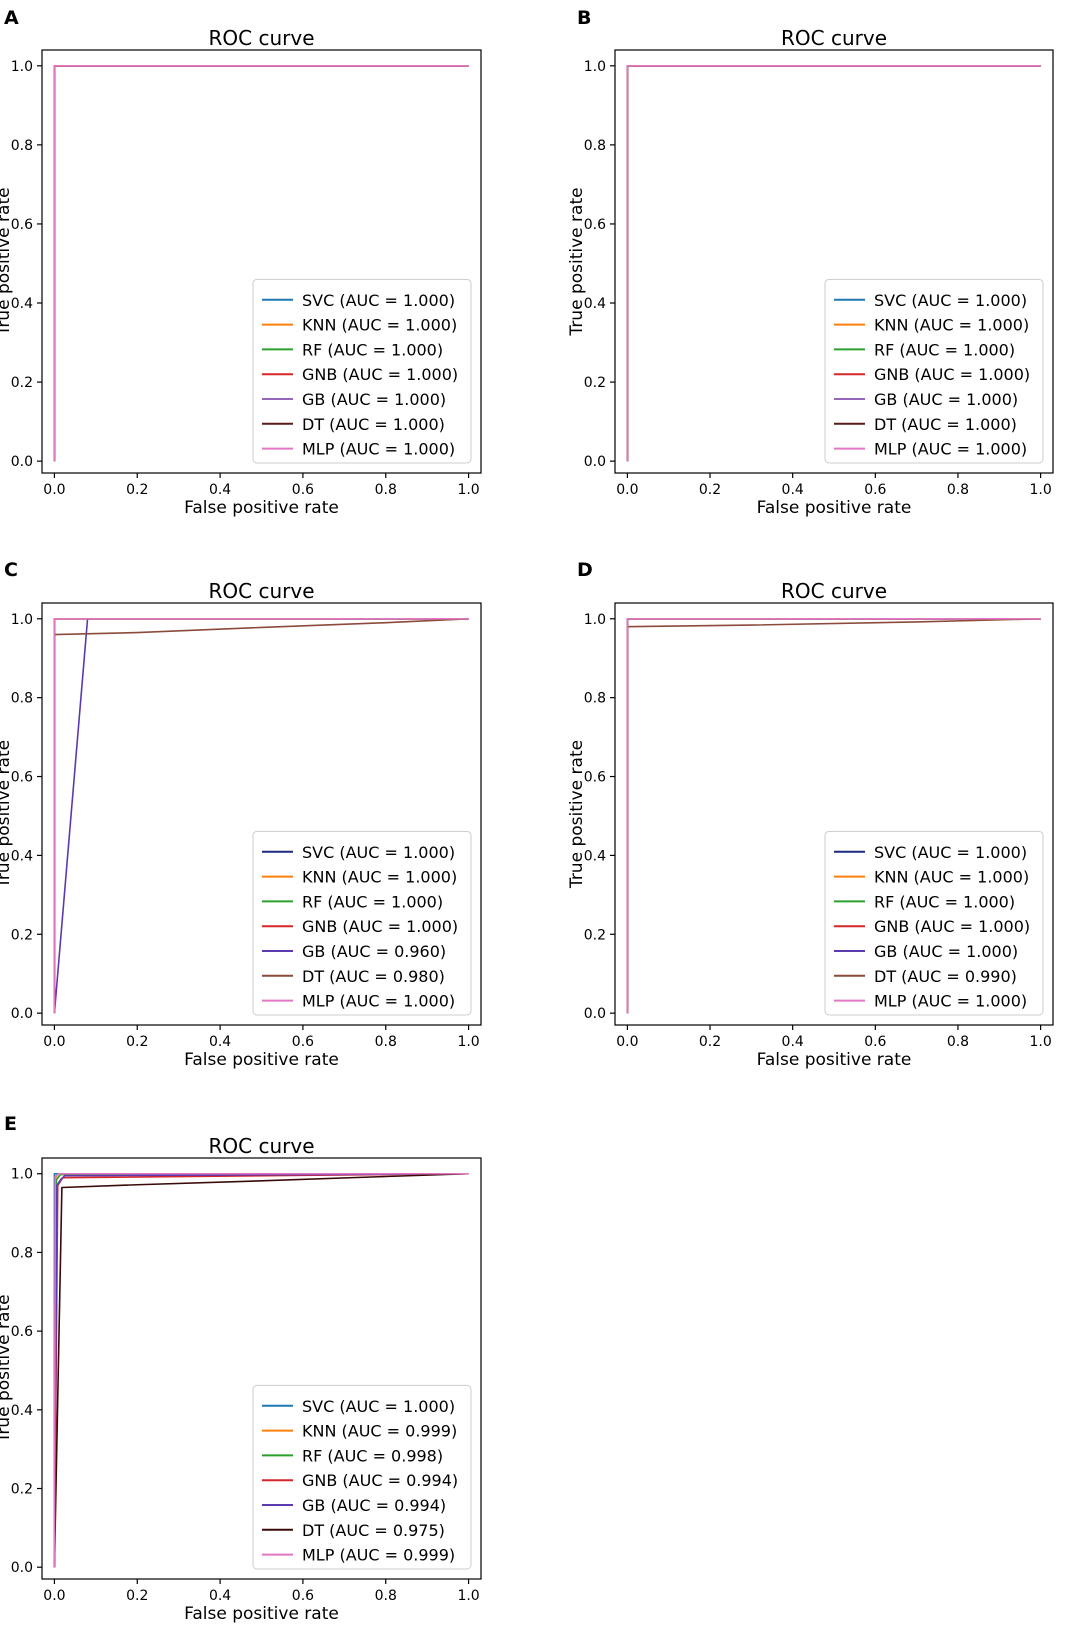 This screenshot has width=1068, height=1637. I want to click on legend-label: RF (AUC = 0.998), so click(372, 1455).